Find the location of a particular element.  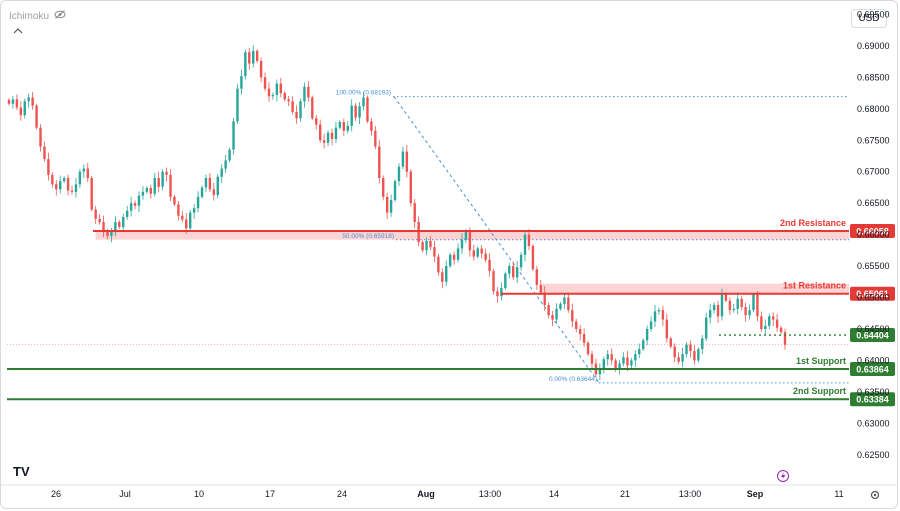

chevron-up-icon is located at coordinates (18, 31).